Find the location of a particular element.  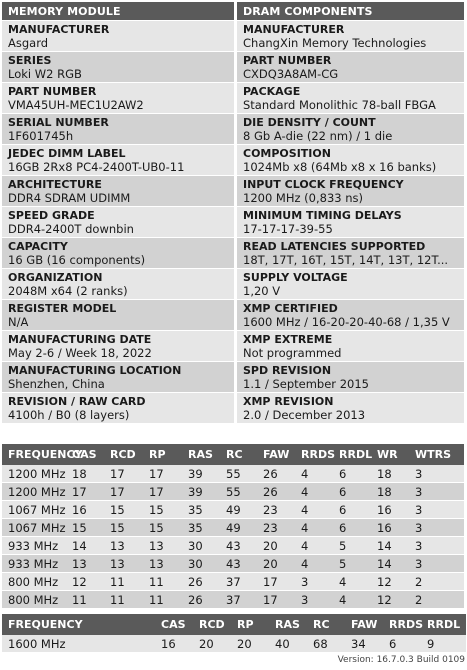

field-value: 17-17-17-39-55 is located at coordinates (288, 229).